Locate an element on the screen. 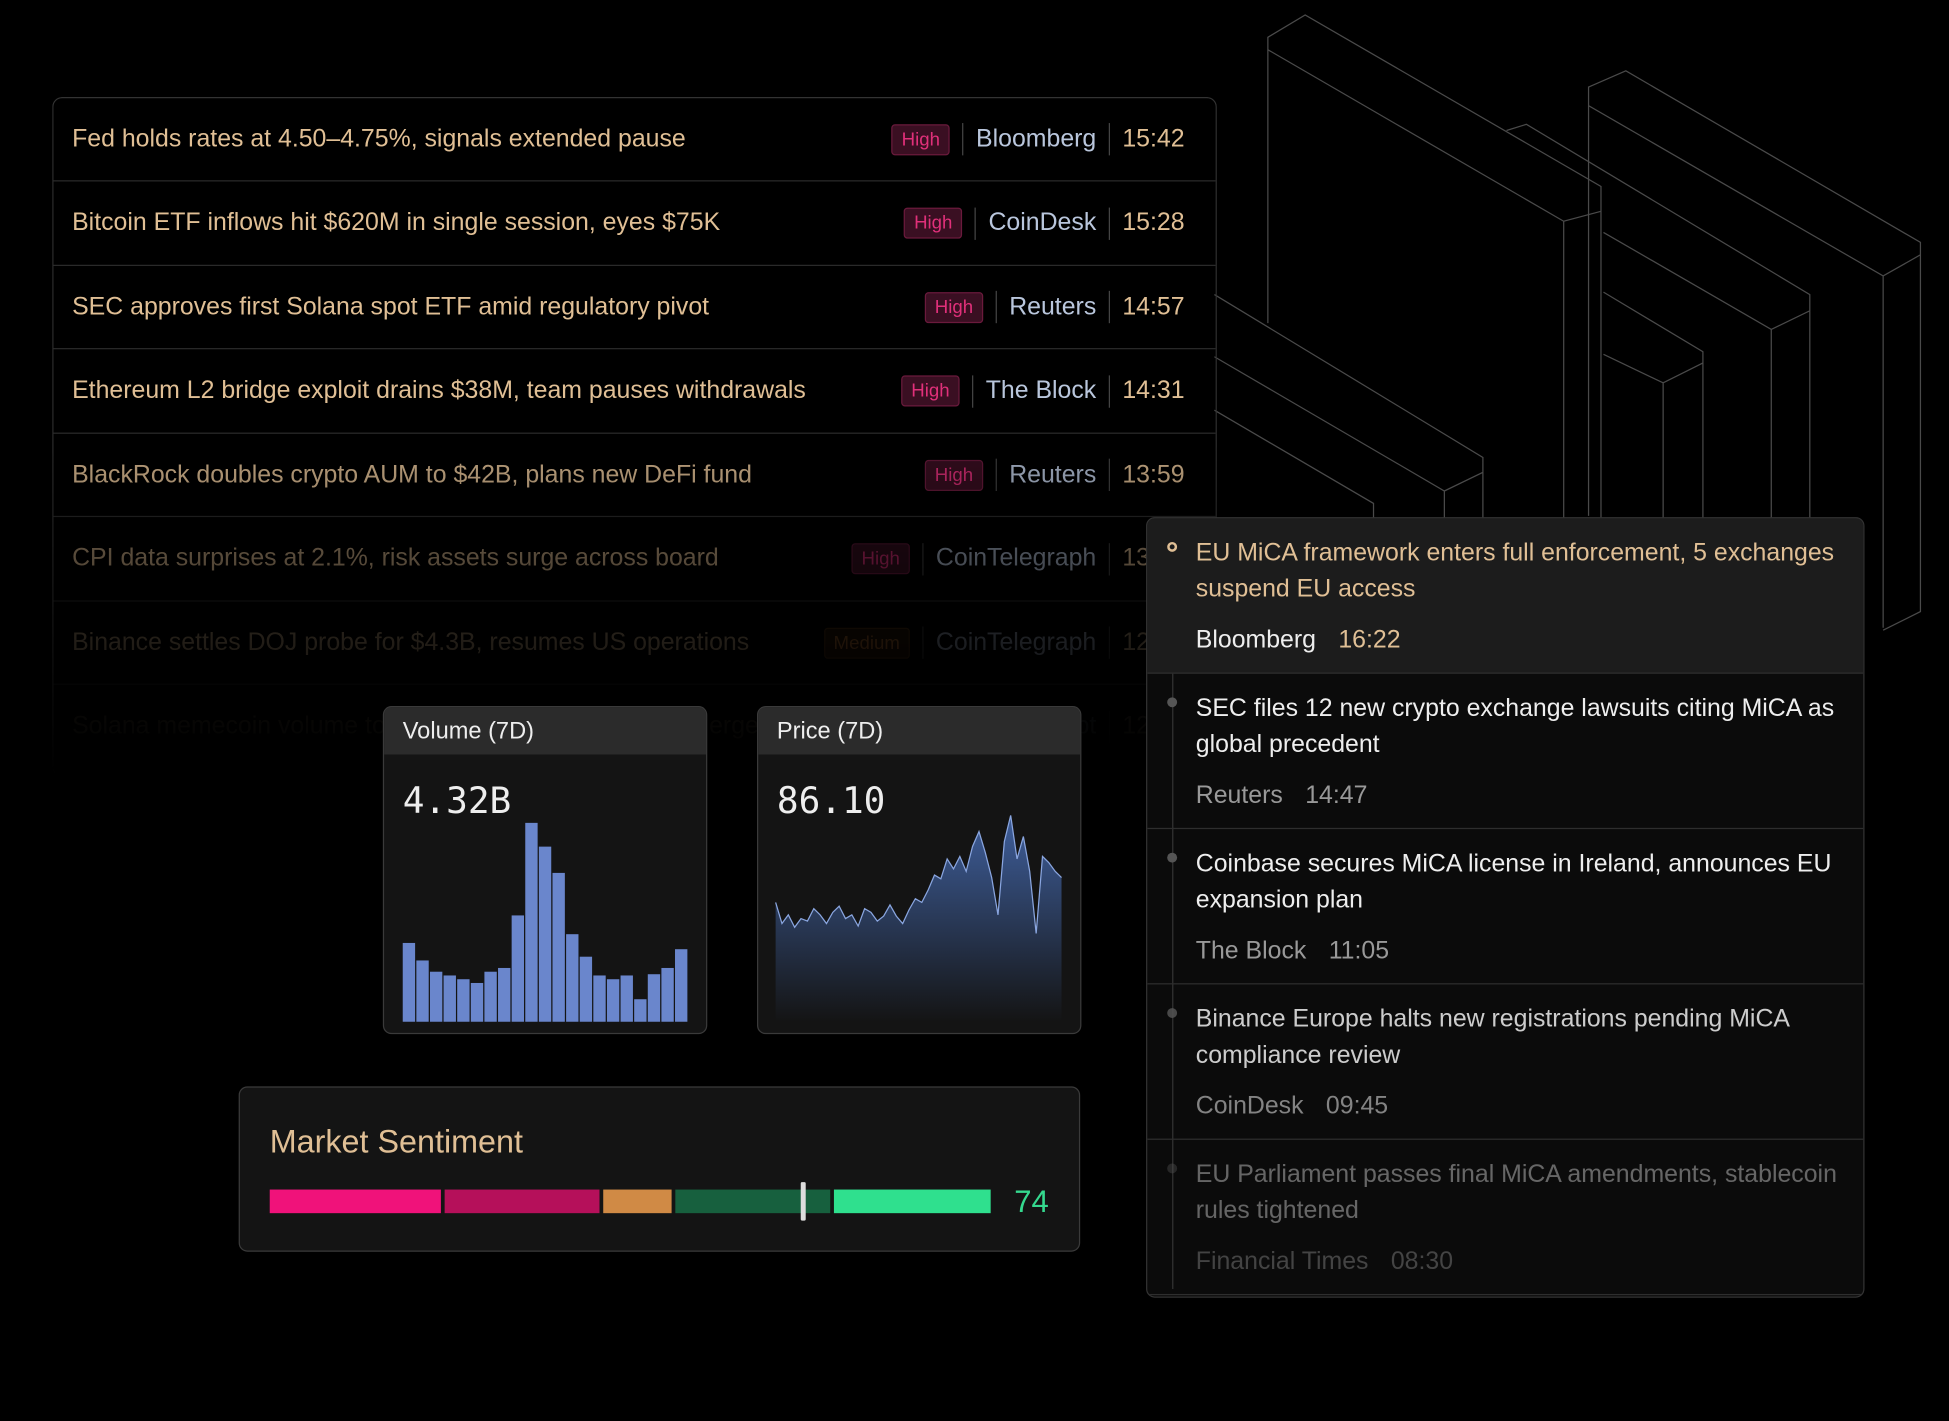 The image size is (1949, 1421). card-value: 86.10 is located at coordinates (831, 800).